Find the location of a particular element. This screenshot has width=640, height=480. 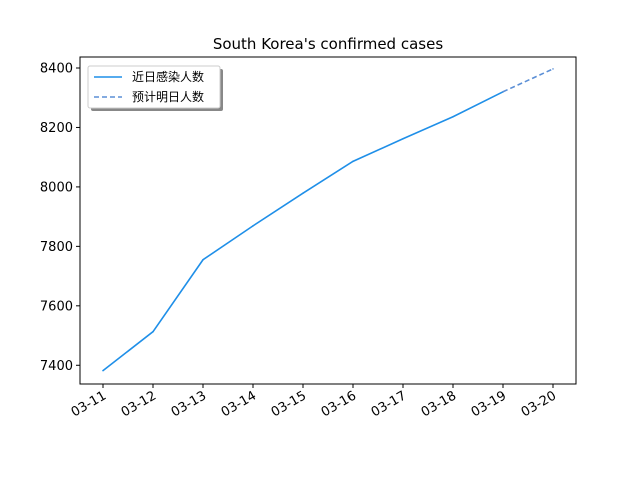

y-tick-label: 8000 is located at coordinates (56, 187).